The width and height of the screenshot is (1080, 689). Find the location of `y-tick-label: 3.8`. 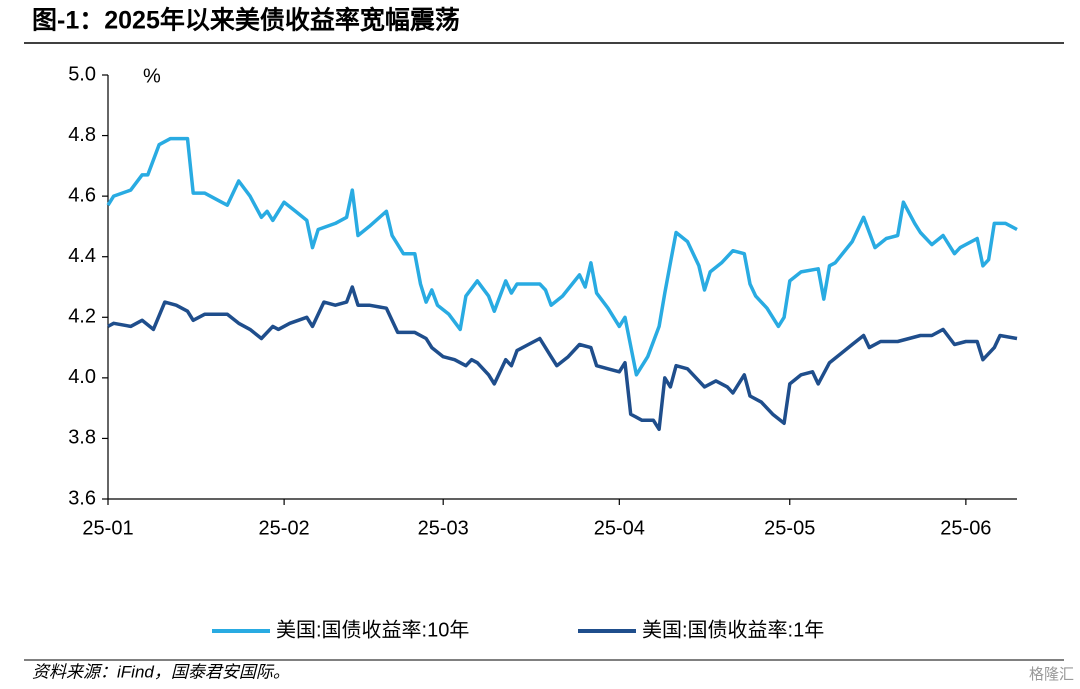

y-tick-label: 3.8 is located at coordinates (82, 438).